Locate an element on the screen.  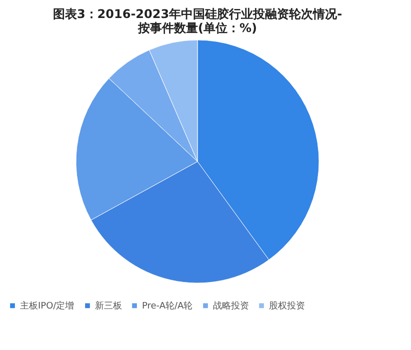
legend-label: 股权投资 is located at coordinates (287, 306).